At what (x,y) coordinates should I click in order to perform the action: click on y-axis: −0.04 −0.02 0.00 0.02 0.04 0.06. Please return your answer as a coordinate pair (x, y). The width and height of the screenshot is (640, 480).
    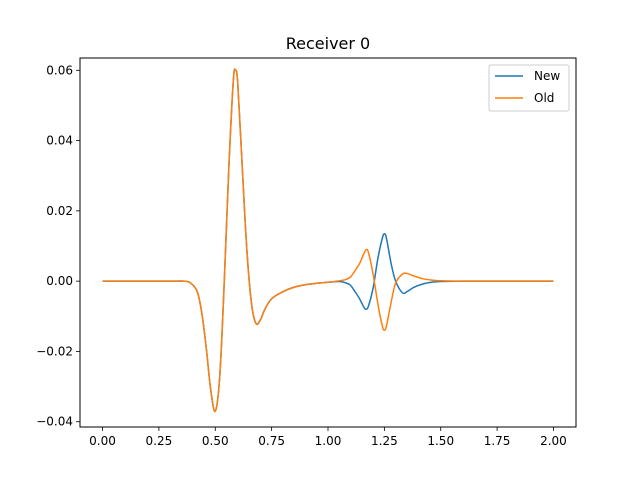
    Looking at the image, I should click on (58, 246).